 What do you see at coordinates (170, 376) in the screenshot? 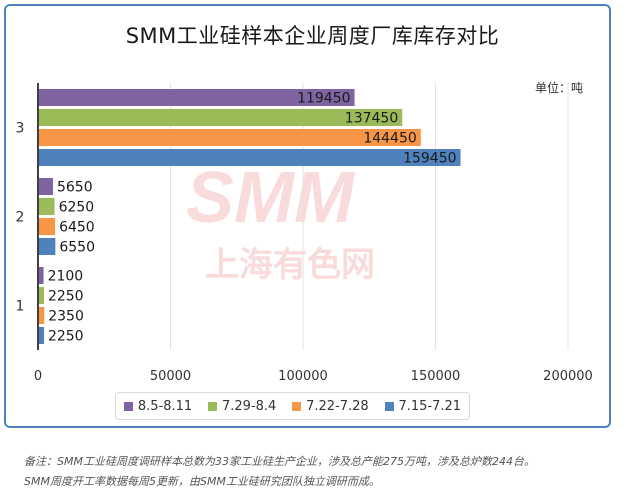
I see `x-tick-label: 50000` at bounding box center [170, 376].